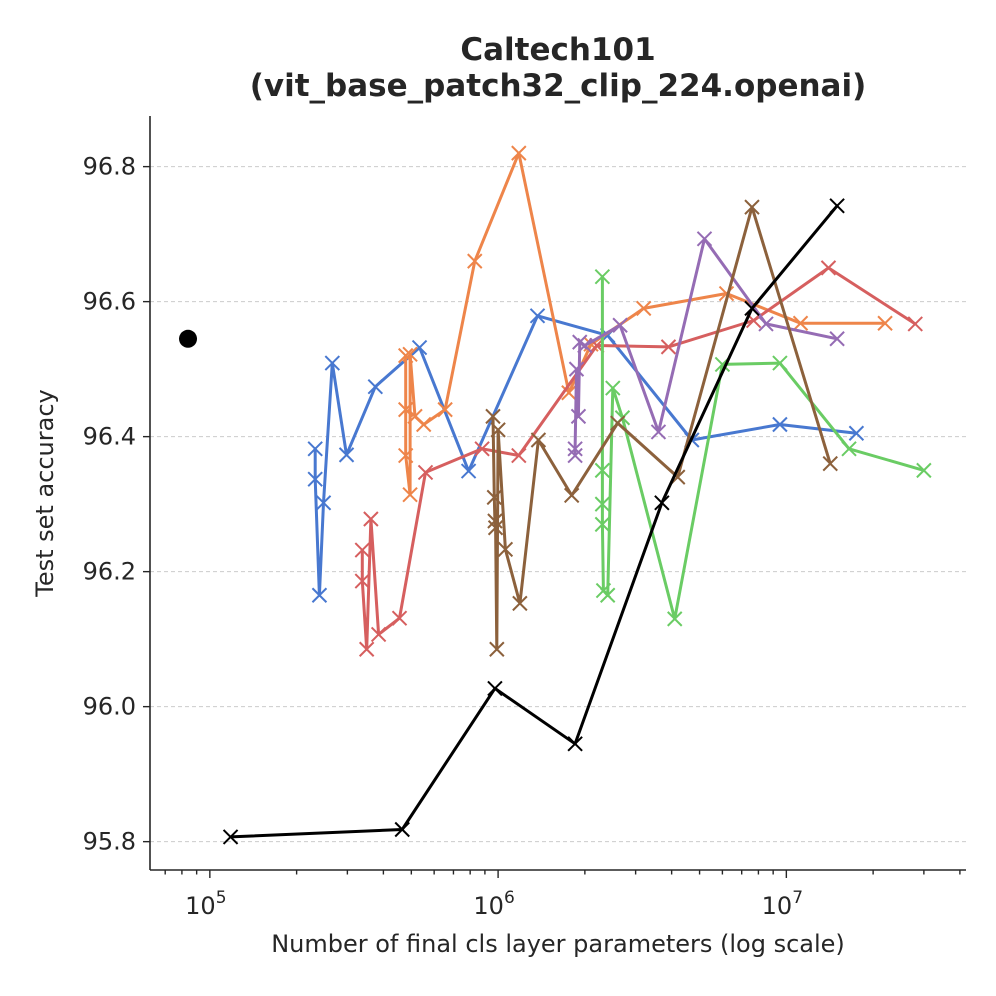 The image size is (996, 996). Describe the element at coordinates (109, 437) in the screenshot. I see `y-tick-label: 96.4` at that location.